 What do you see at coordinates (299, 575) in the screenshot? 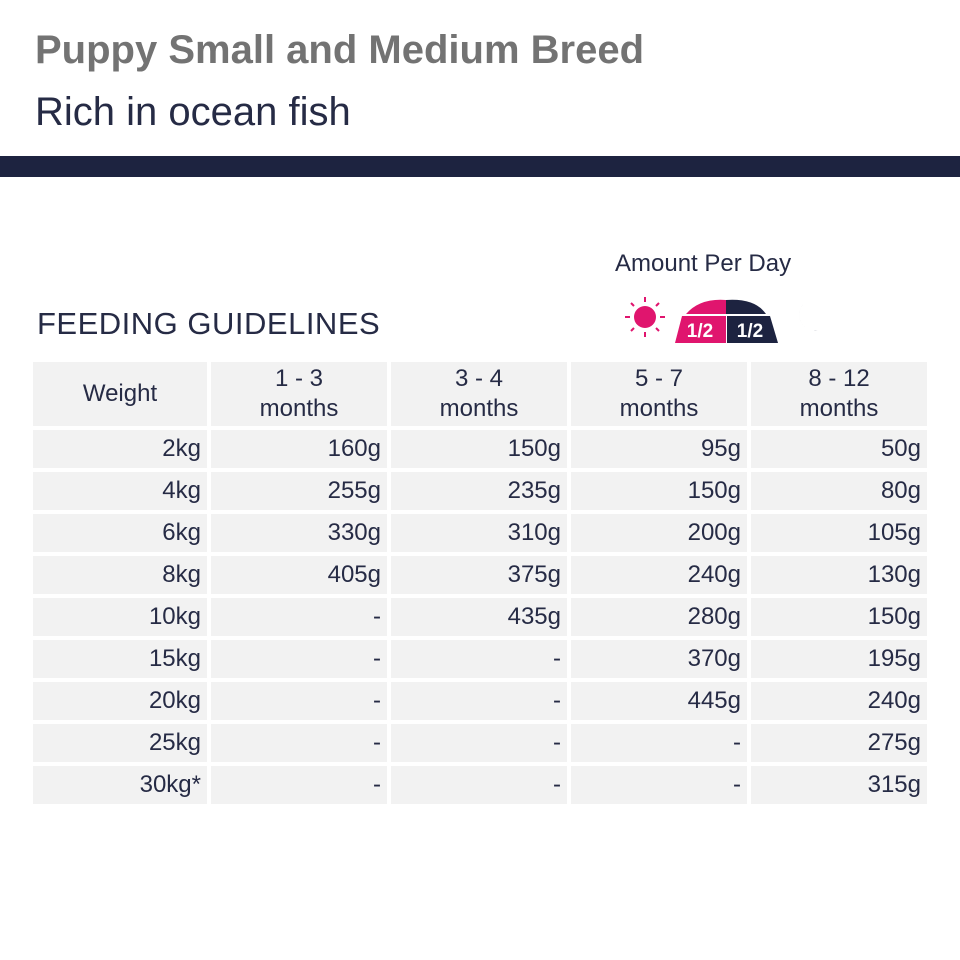
I see `amount-cell: 405g` at bounding box center [299, 575].